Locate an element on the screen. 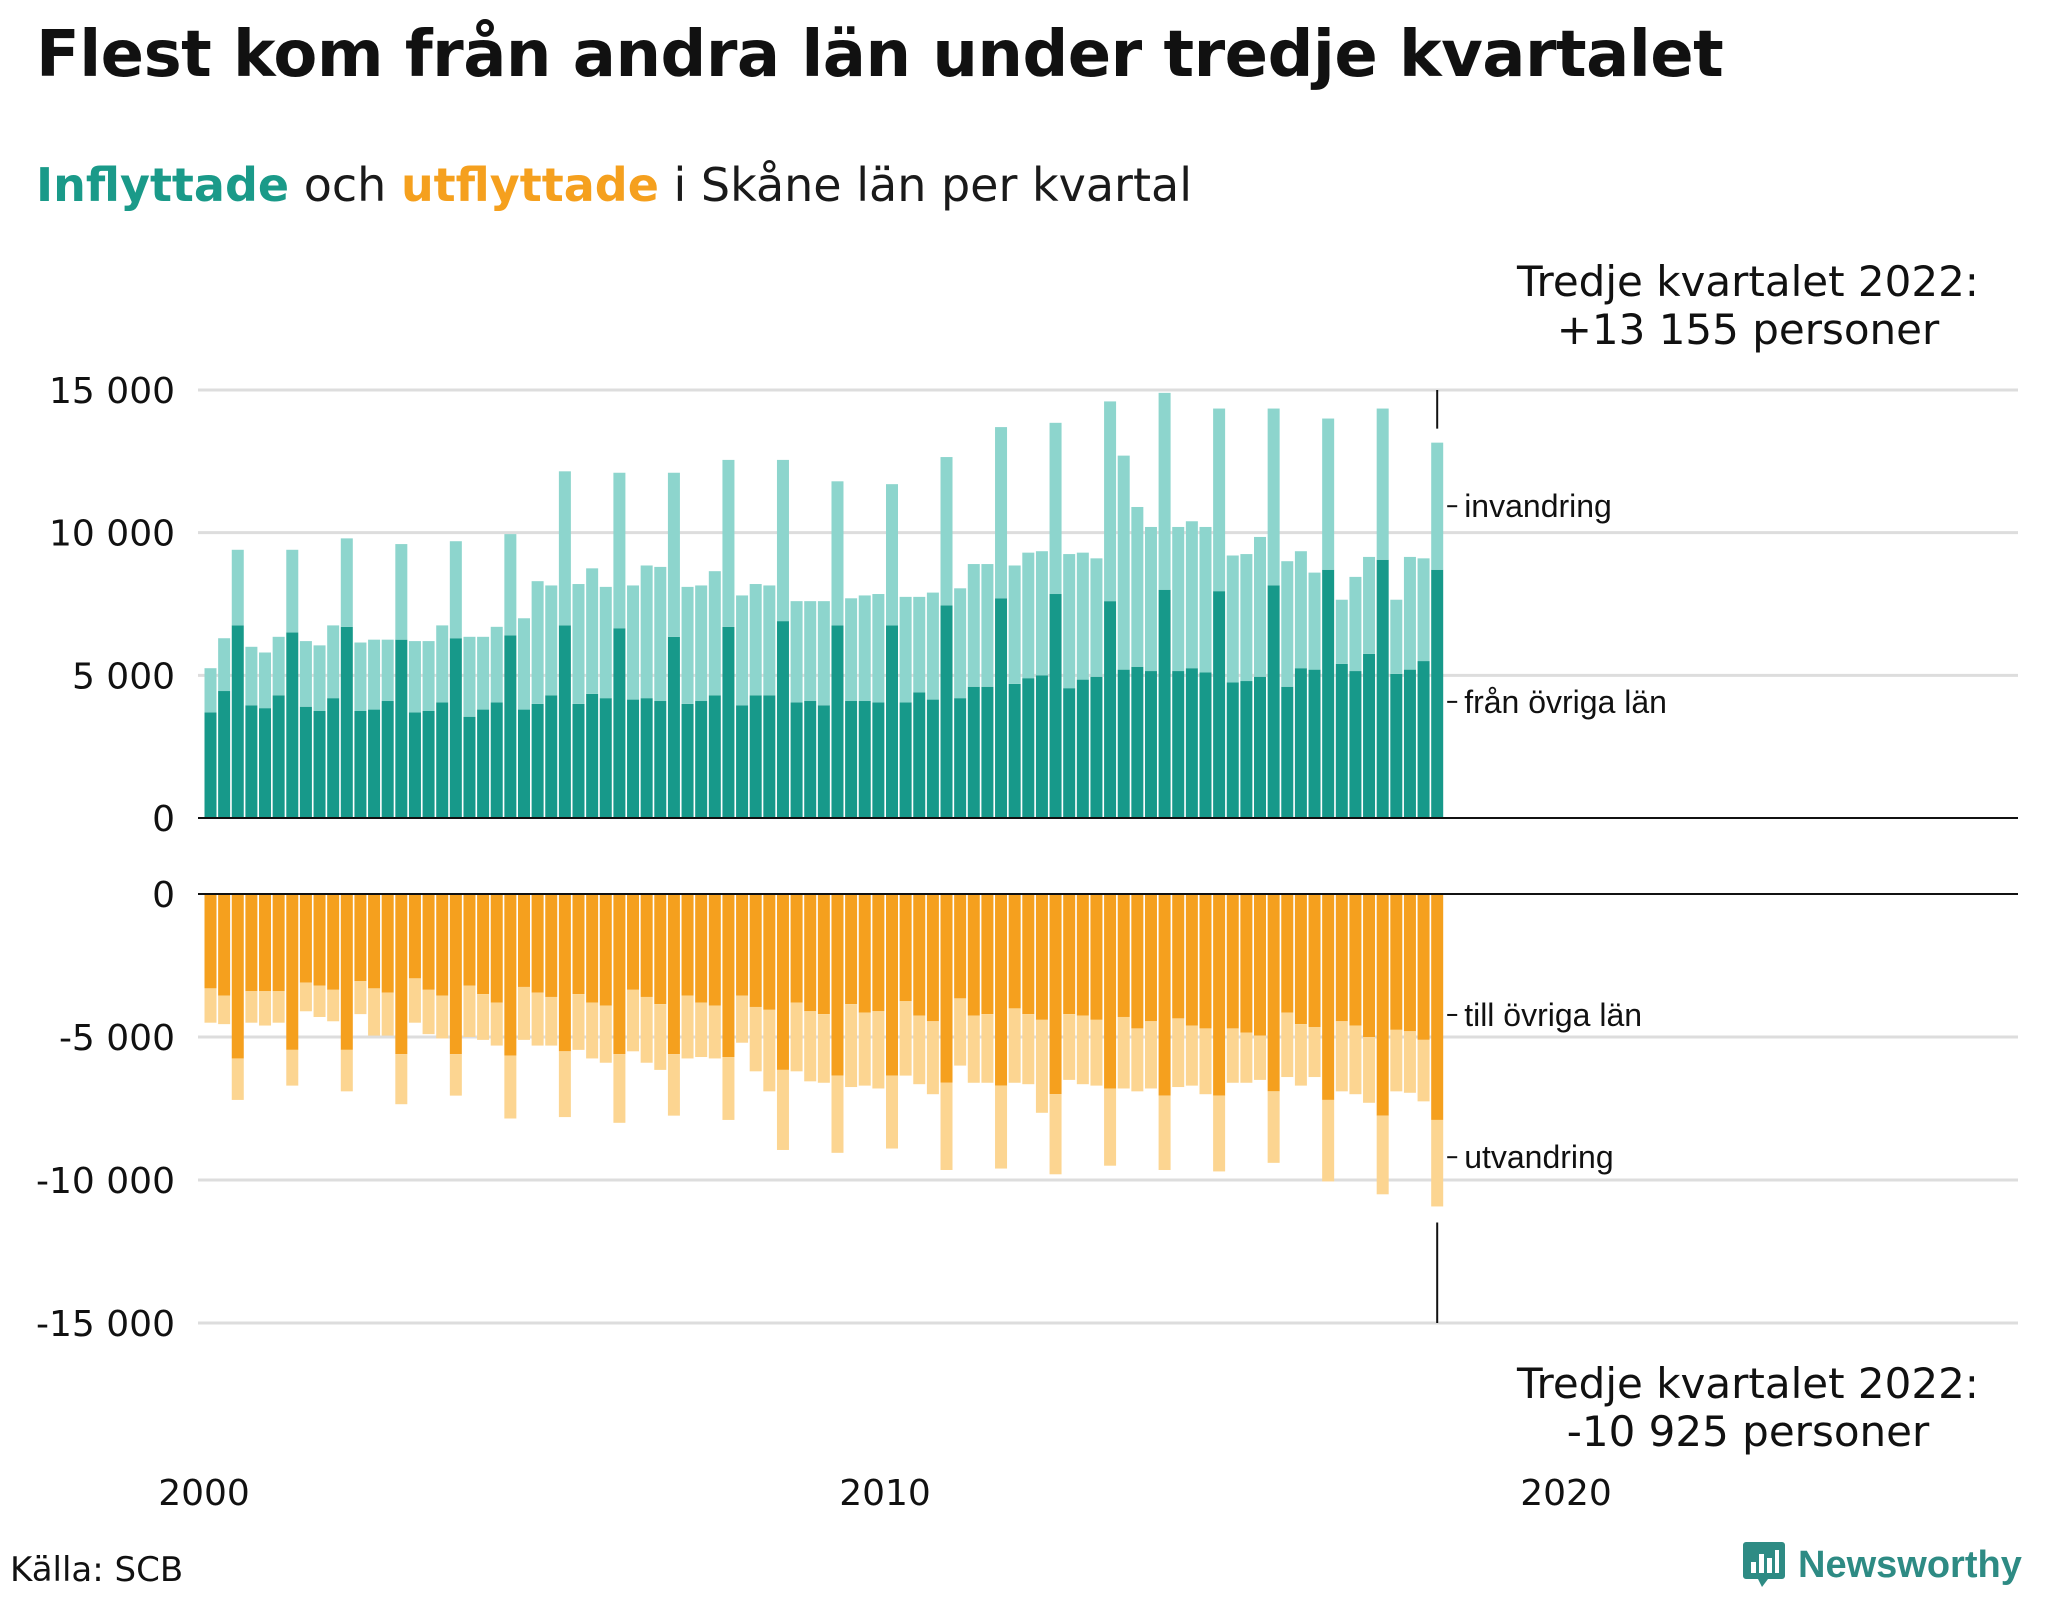  y-tick-bottom: -10 000 is located at coordinates (105, 1181).